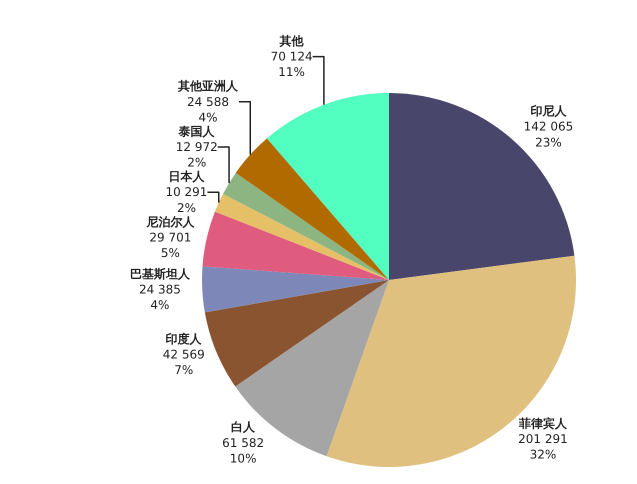 Image resolution: width=637 pixels, height=484 pixels. I want to click on slice-label: 其他, so click(291, 41).